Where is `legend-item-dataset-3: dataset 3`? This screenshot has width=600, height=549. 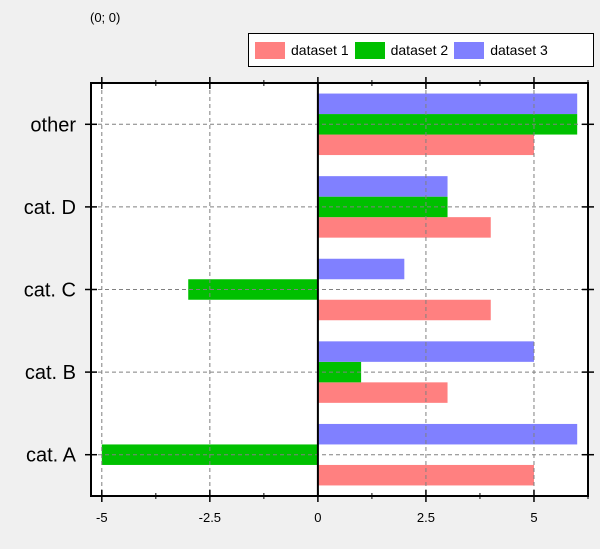 legend-item-dataset-3: dataset 3 is located at coordinates (501, 50).